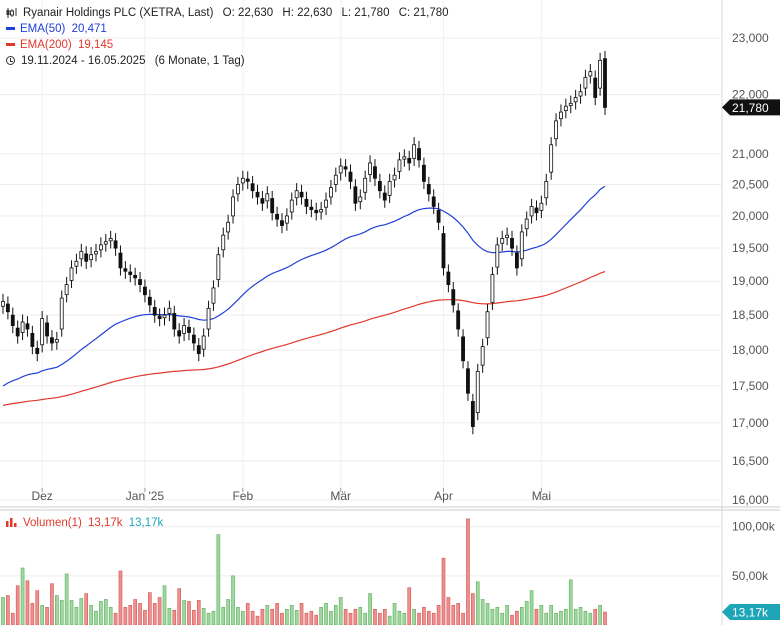 The image size is (780, 625). Describe the element at coordinates (83, 61) in the screenshot. I see `legend-range: 19.11.2024 - 16.05.2025` at that location.